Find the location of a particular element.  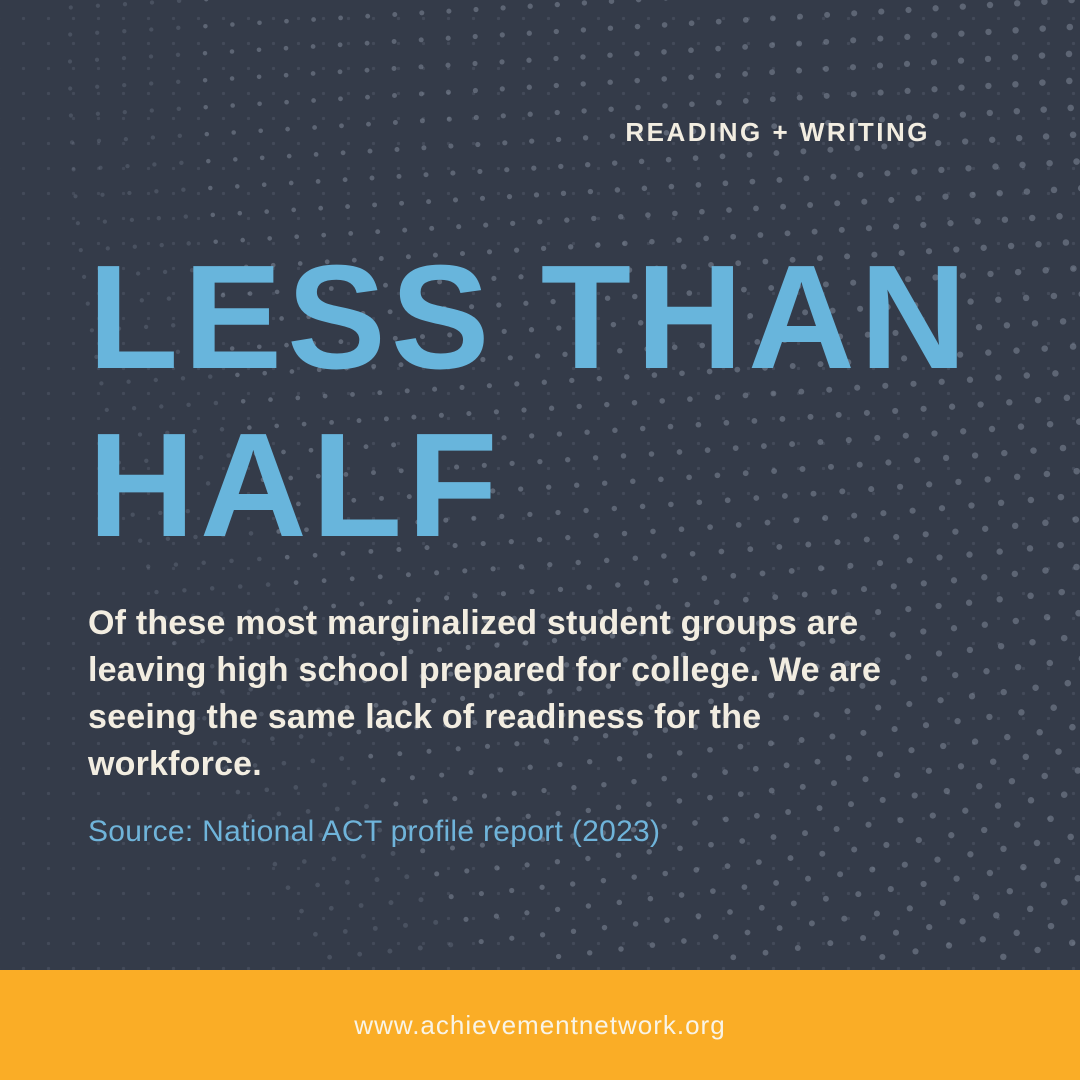

headline-line-1: LESS THAN is located at coordinates (530, 317).